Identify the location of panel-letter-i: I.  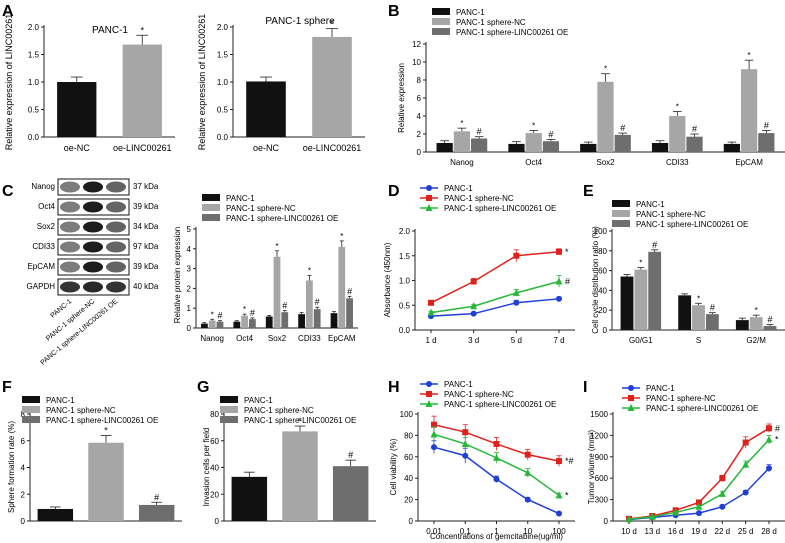
(585, 387).